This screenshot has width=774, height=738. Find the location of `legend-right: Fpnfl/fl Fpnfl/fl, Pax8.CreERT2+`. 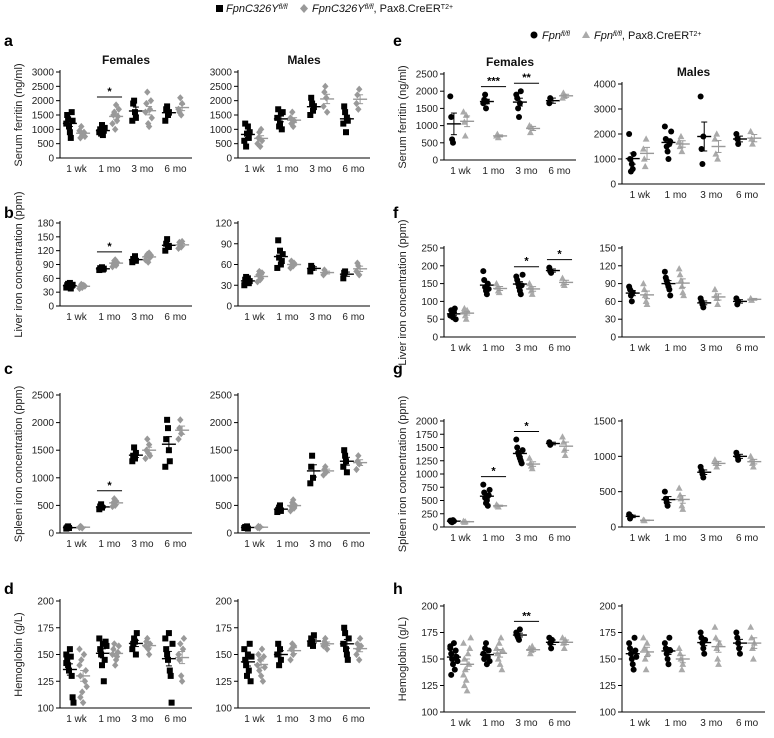

legend-right: Fpnfl/fl Fpnfl/fl, Pax8.CreERT2+ is located at coordinates (615, 36).